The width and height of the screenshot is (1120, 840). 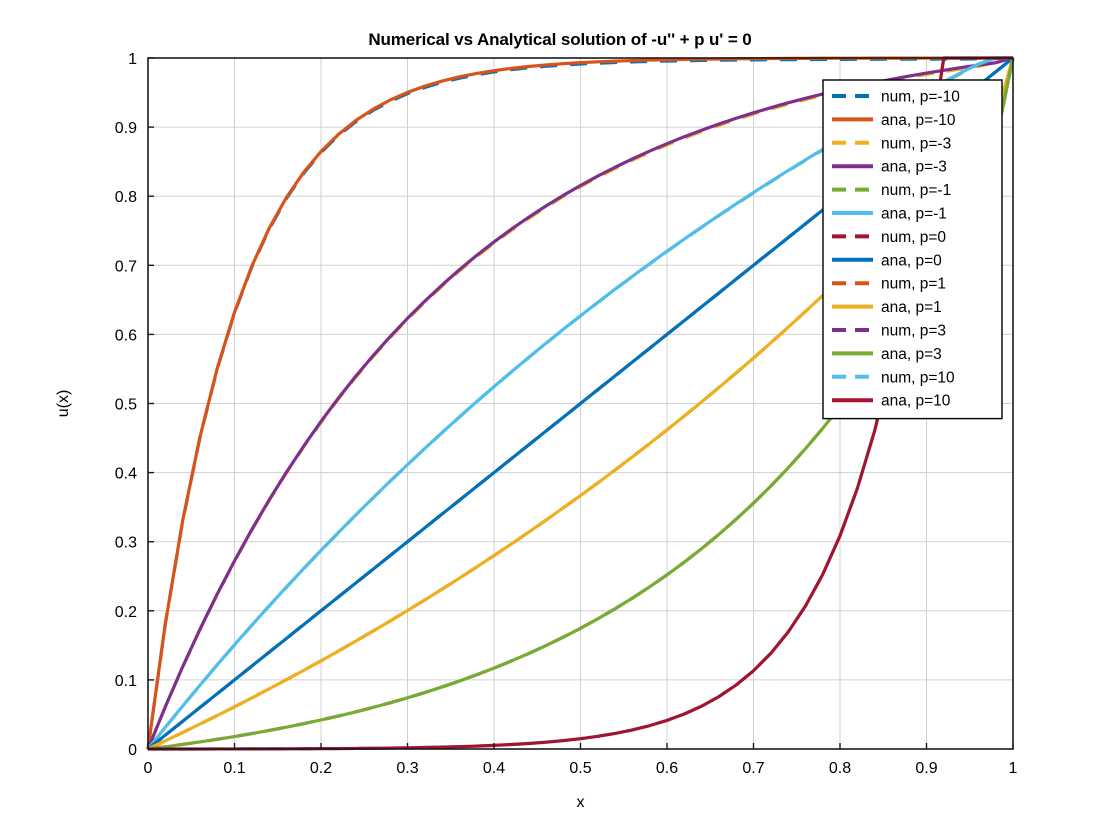 I want to click on y-tick-label: 0.8, so click(x=126, y=197).